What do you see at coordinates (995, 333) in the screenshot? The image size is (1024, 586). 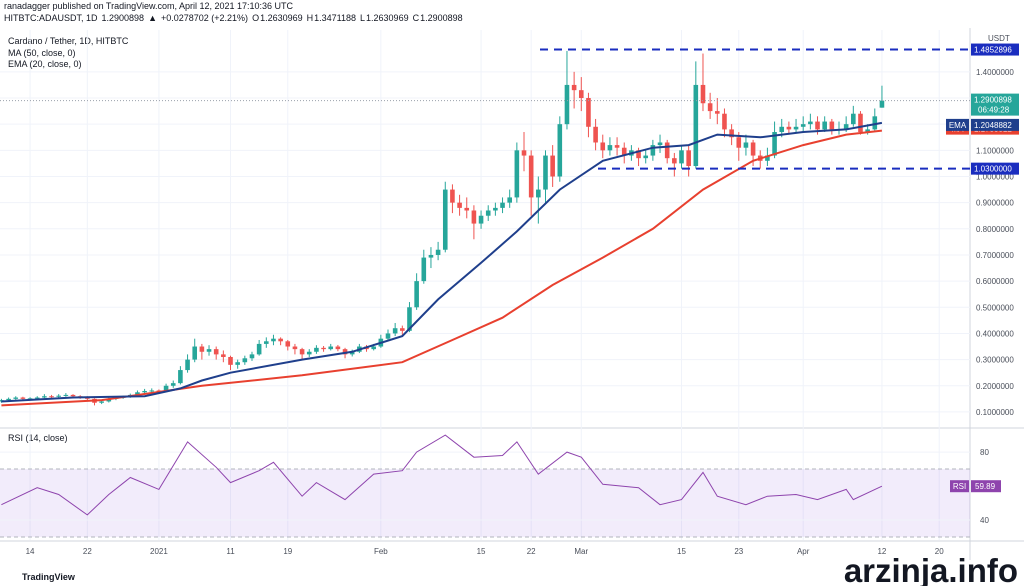 I see `y-tick-label: 0.4000000` at bounding box center [995, 333].